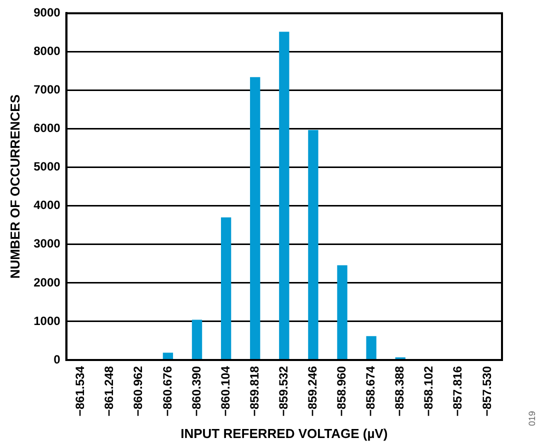  What do you see at coordinates (284, 433) in the screenshot?
I see `x-axis-title: INPUT REFERRED VOLTAGE (µV)` at bounding box center [284, 433].